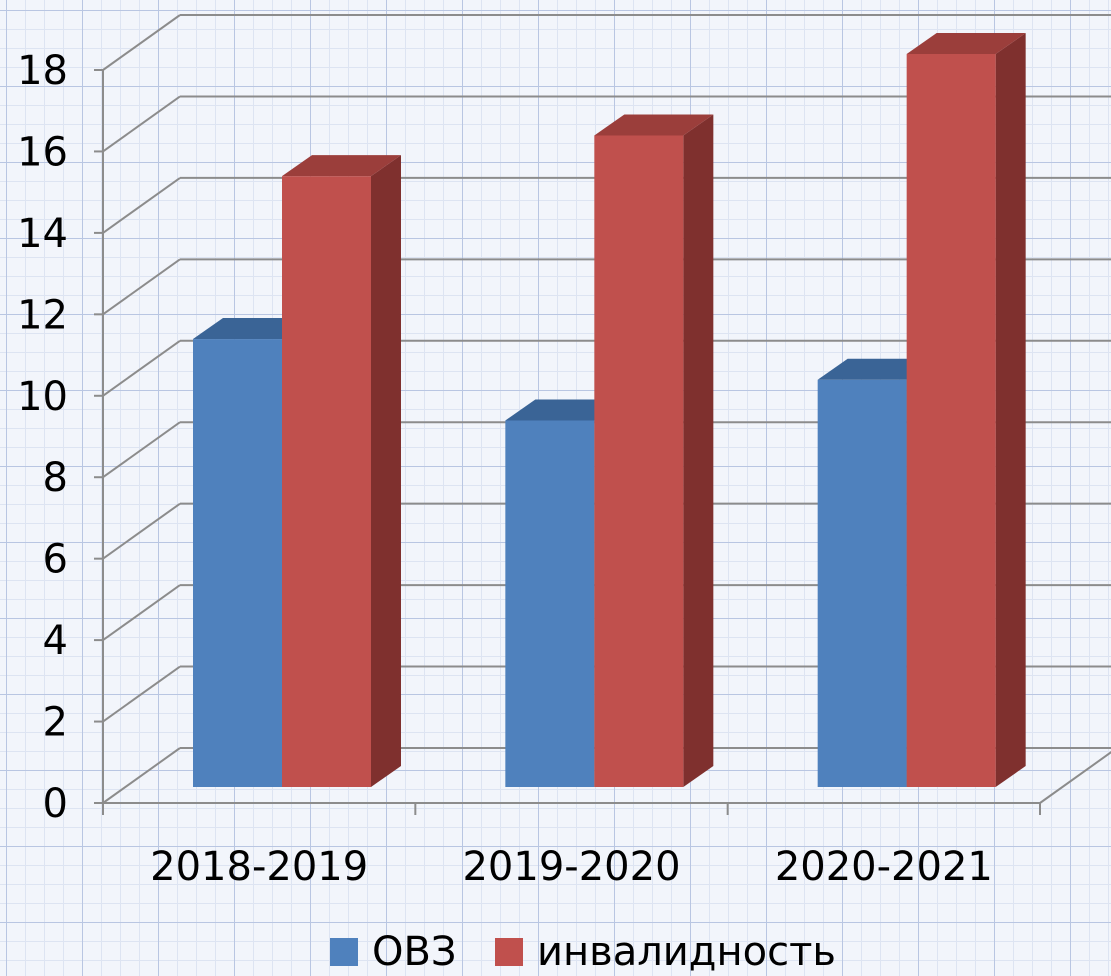  I want to click on y-tick-label: 16, so click(42, 152).